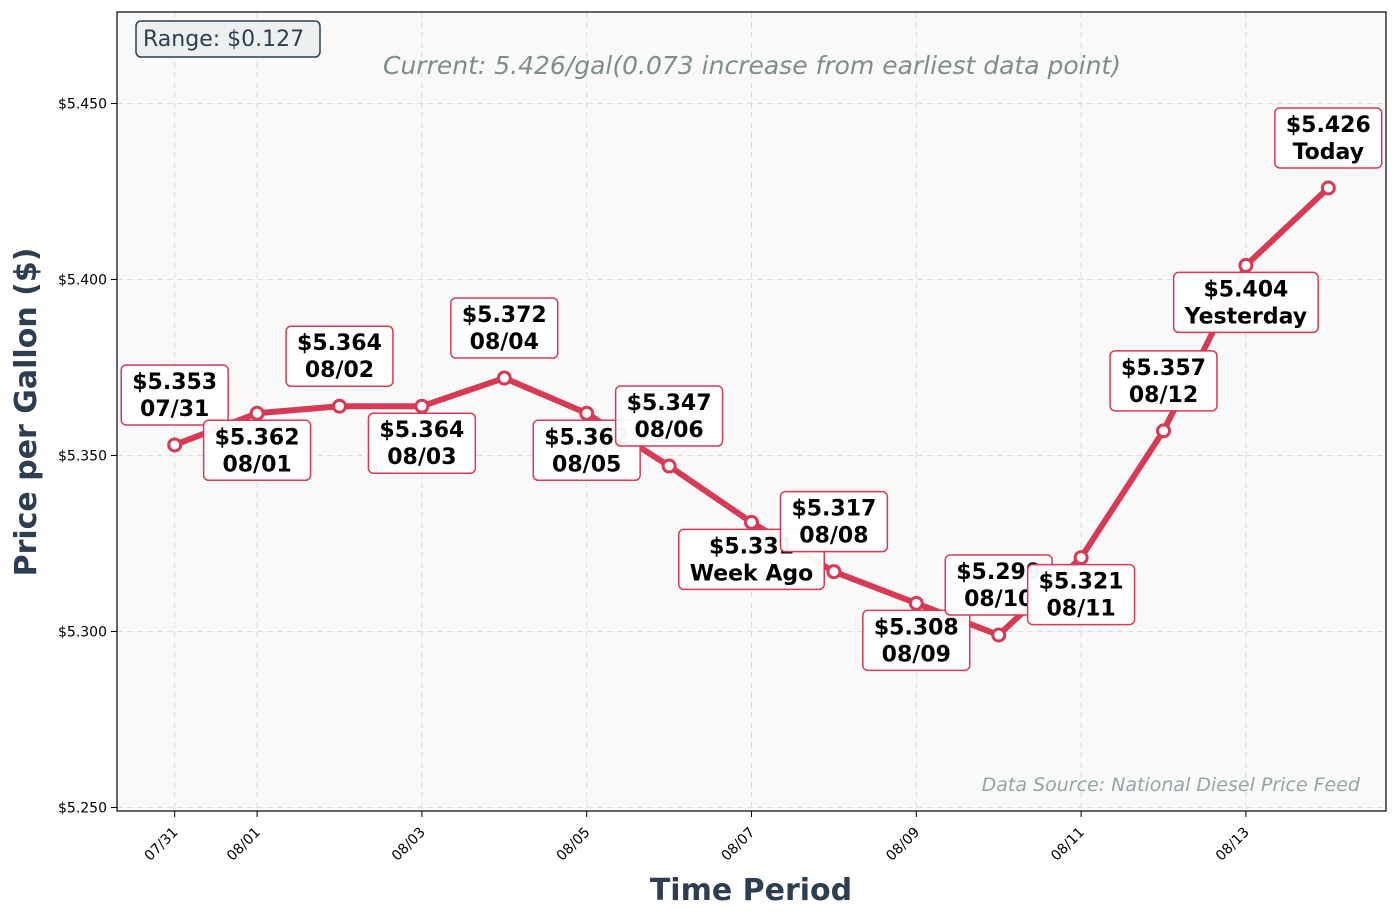  I want to click on annotation-price: $5.372, so click(504, 315).